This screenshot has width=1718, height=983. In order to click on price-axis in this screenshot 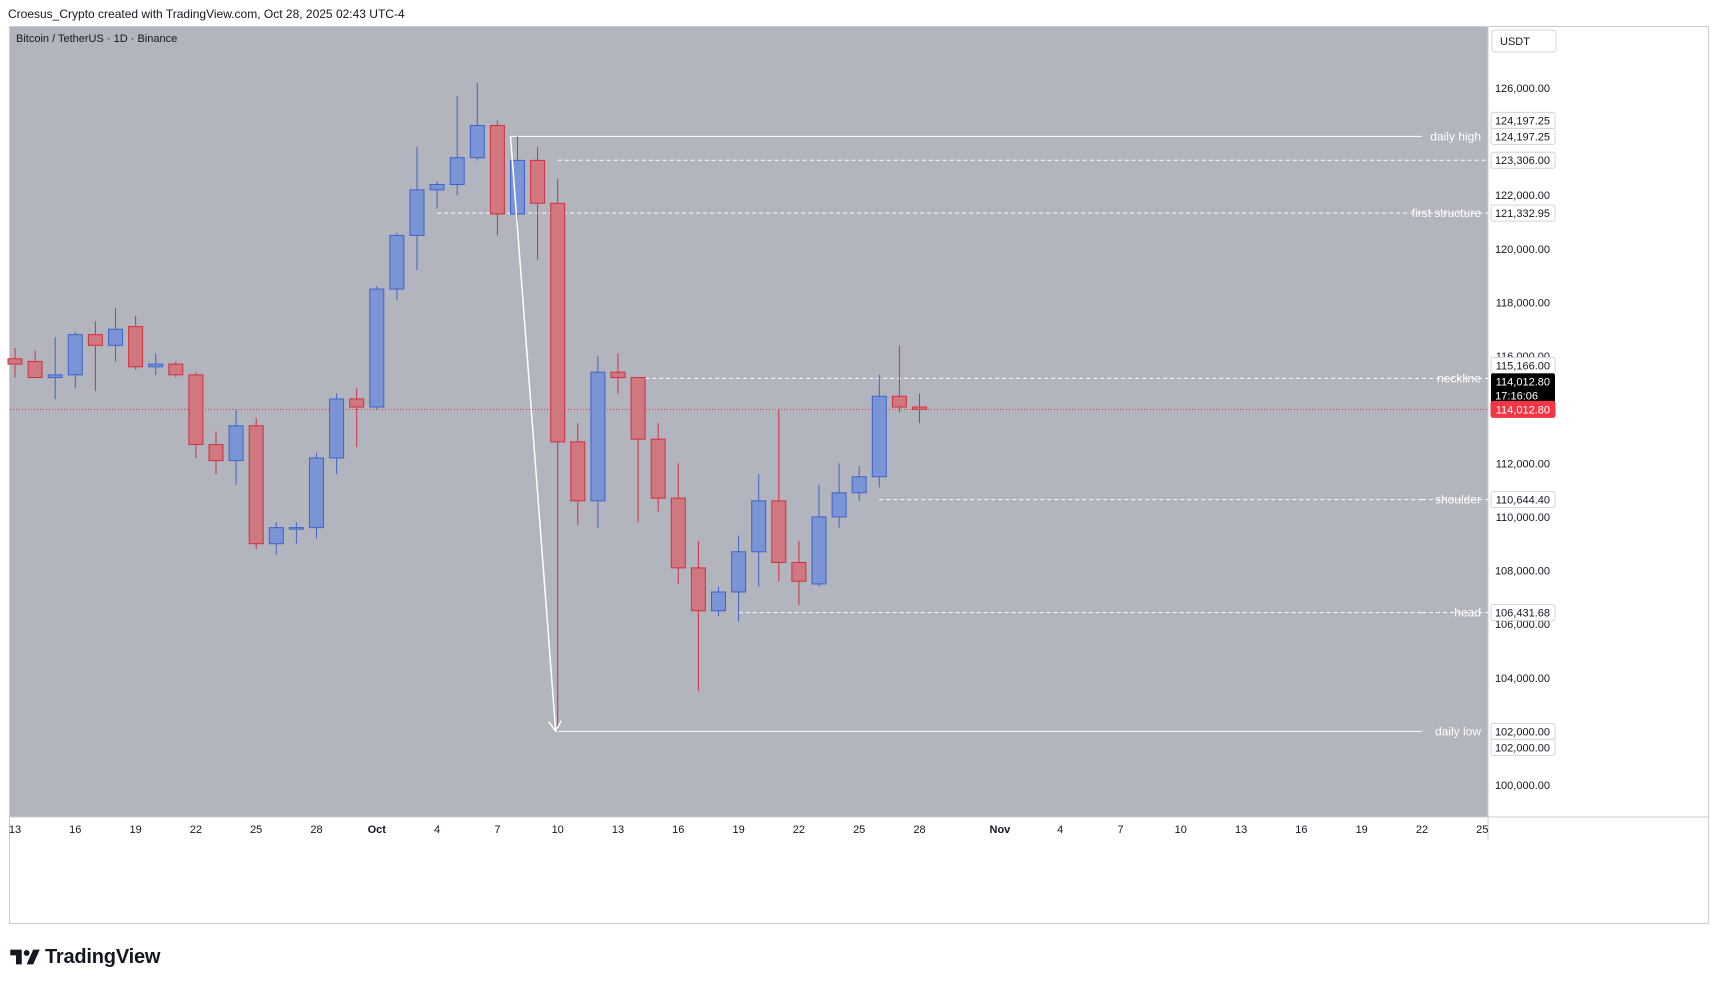, I will do `click(1598, 433)`.